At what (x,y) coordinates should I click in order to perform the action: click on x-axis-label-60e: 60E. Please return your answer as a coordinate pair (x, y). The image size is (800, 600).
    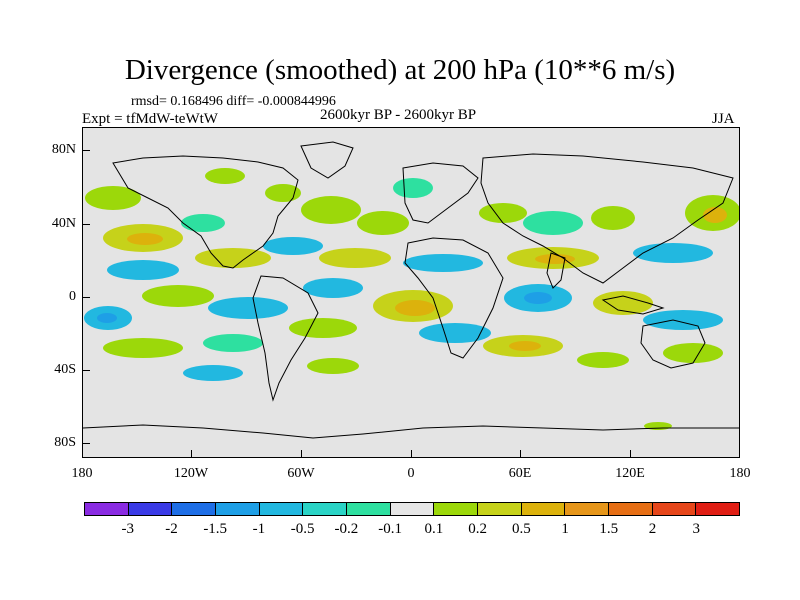
    Looking at the image, I should click on (520, 473).